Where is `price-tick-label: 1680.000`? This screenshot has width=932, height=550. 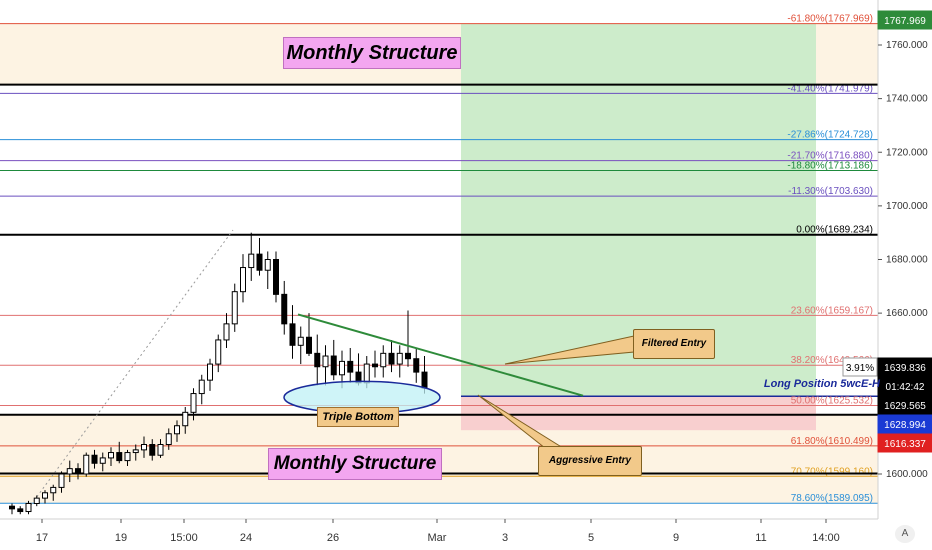 price-tick-label: 1680.000 is located at coordinates (907, 260).